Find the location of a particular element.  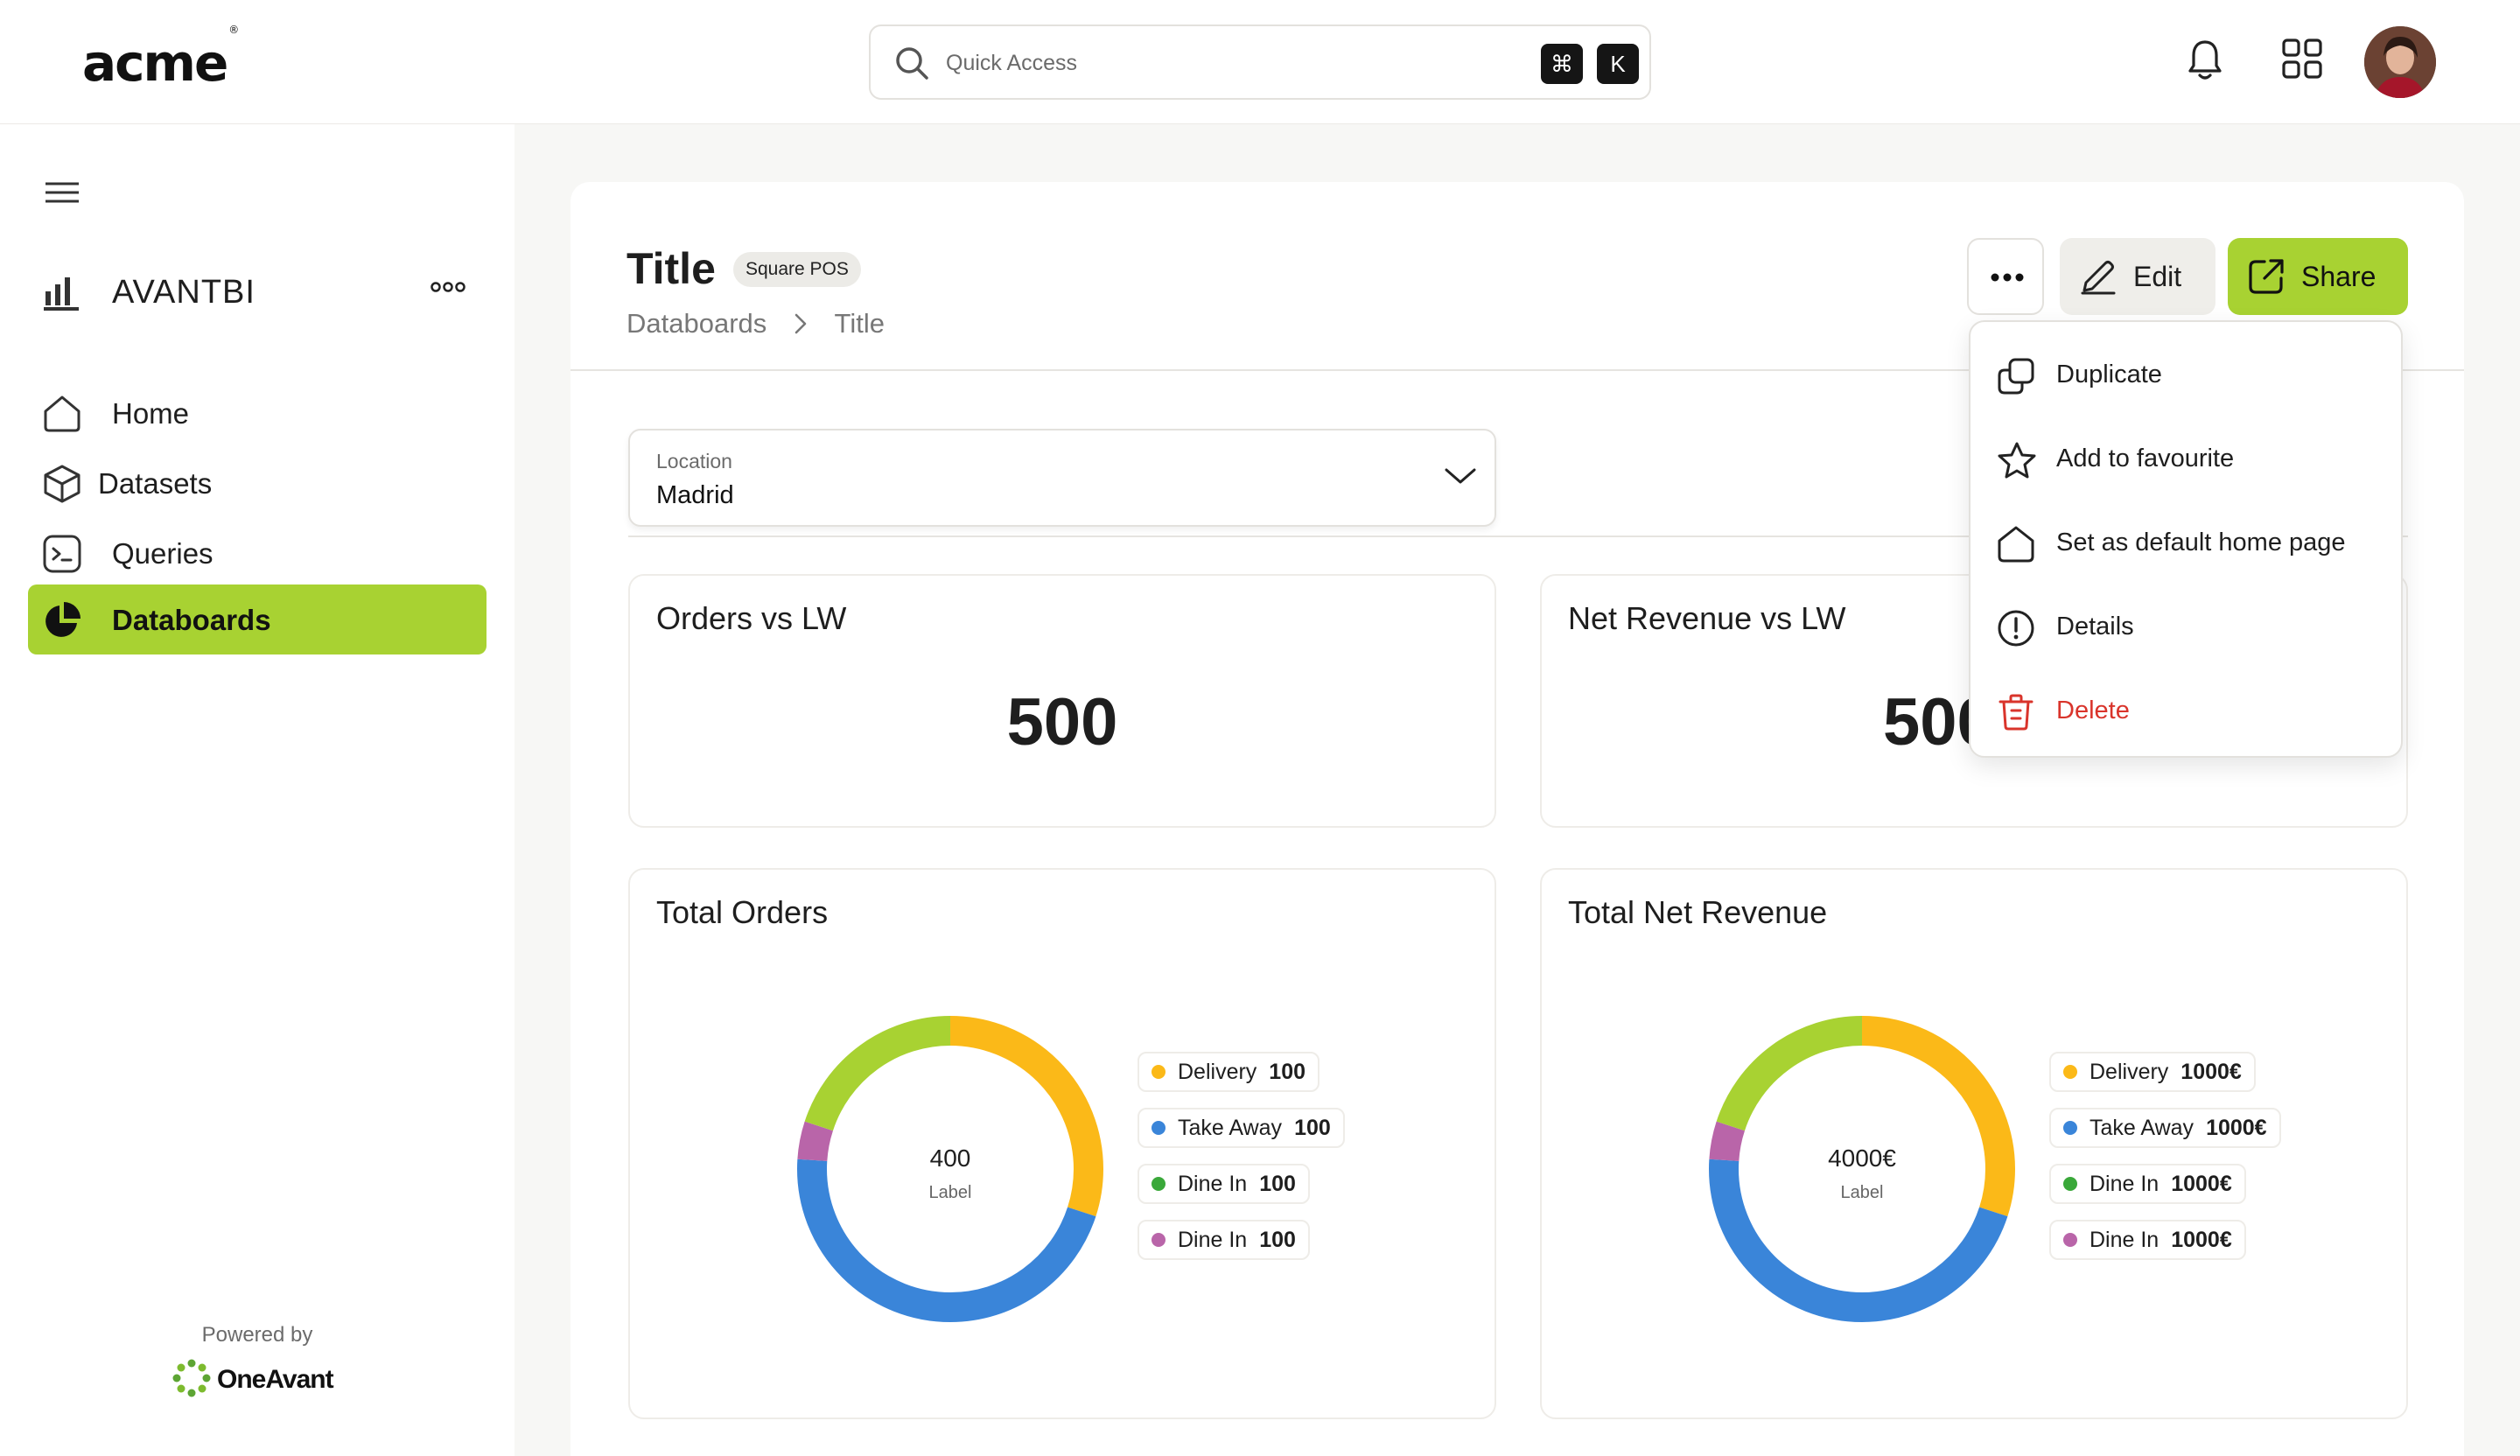

legend-value: 100 is located at coordinates (1287, 1072).